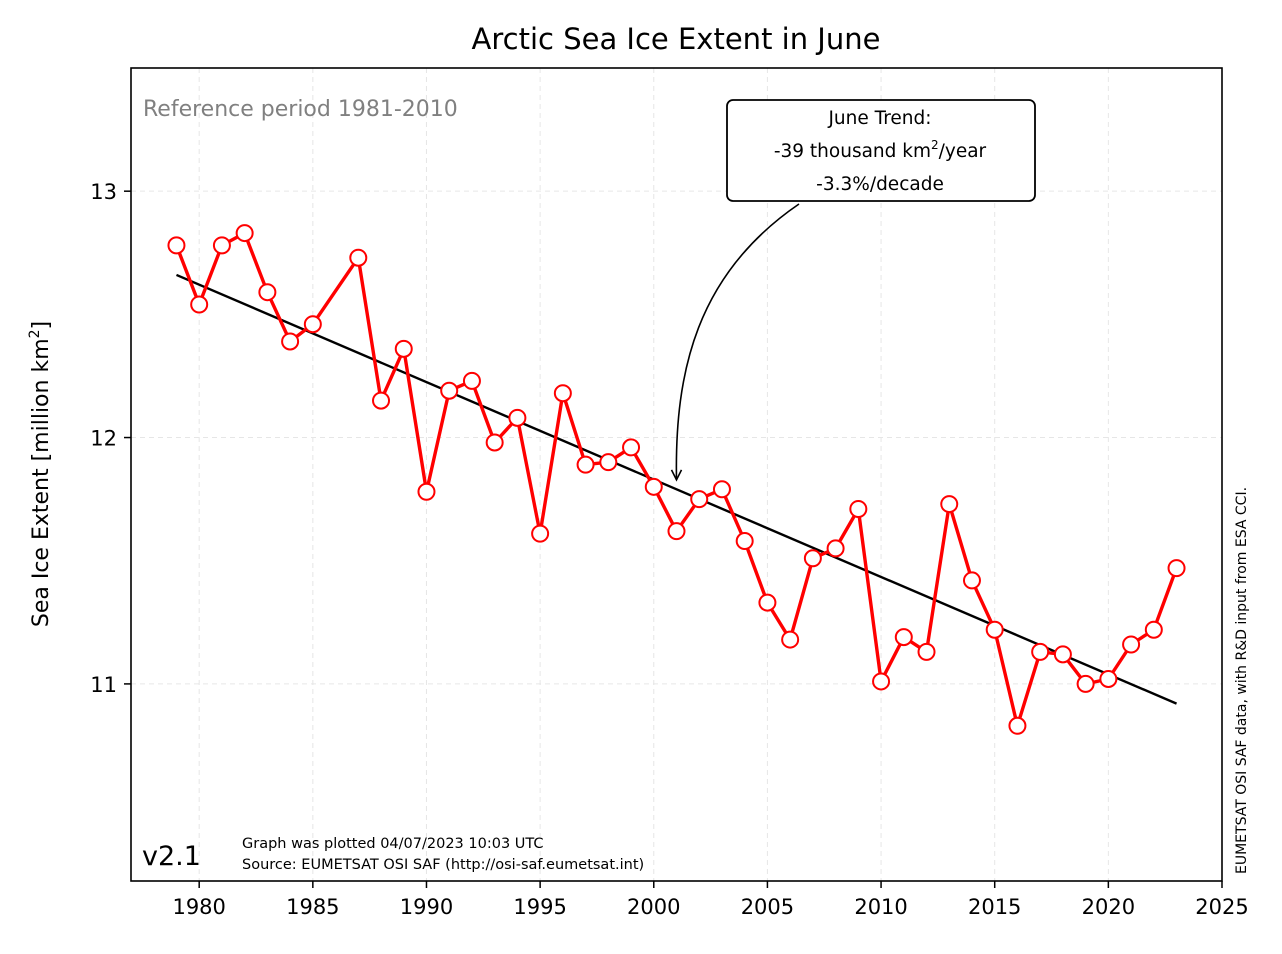 The width and height of the screenshot is (1282, 954). I want to click on version-label: v2.1, so click(171, 856).